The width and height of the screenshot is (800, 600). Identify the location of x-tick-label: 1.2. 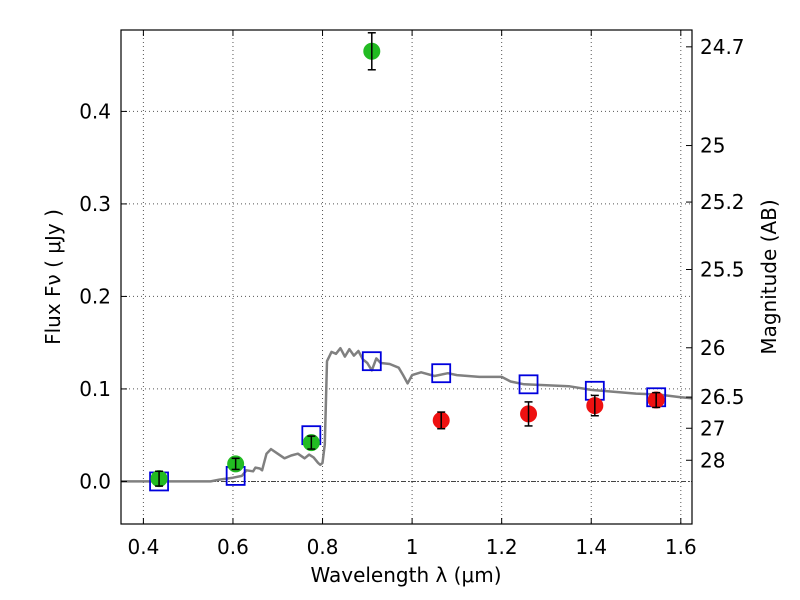
(502, 547).